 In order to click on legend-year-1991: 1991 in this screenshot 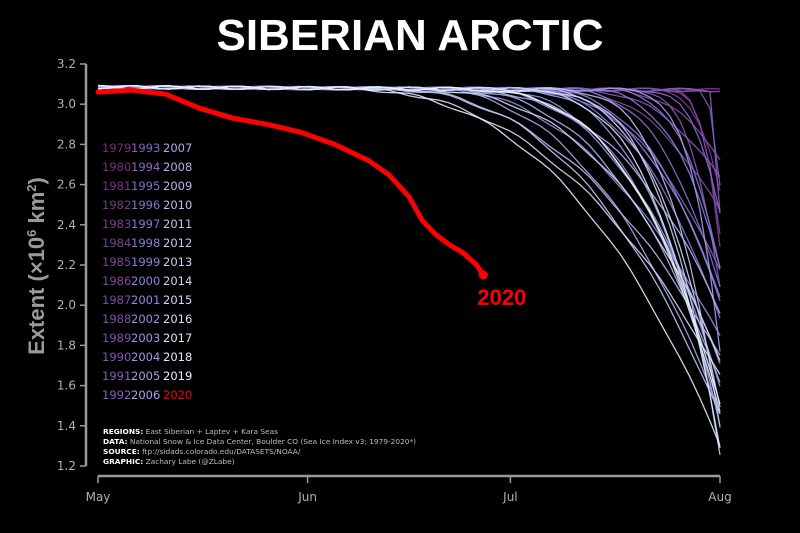, I will do `click(116, 376)`.